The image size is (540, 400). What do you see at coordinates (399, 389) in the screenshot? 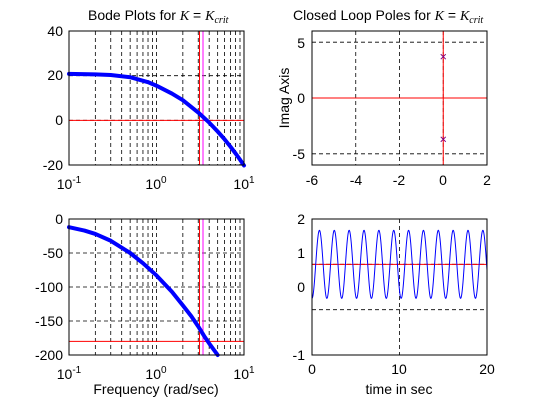
I see `time-x-axis-label: time in sec` at bounding box center [399, 389].